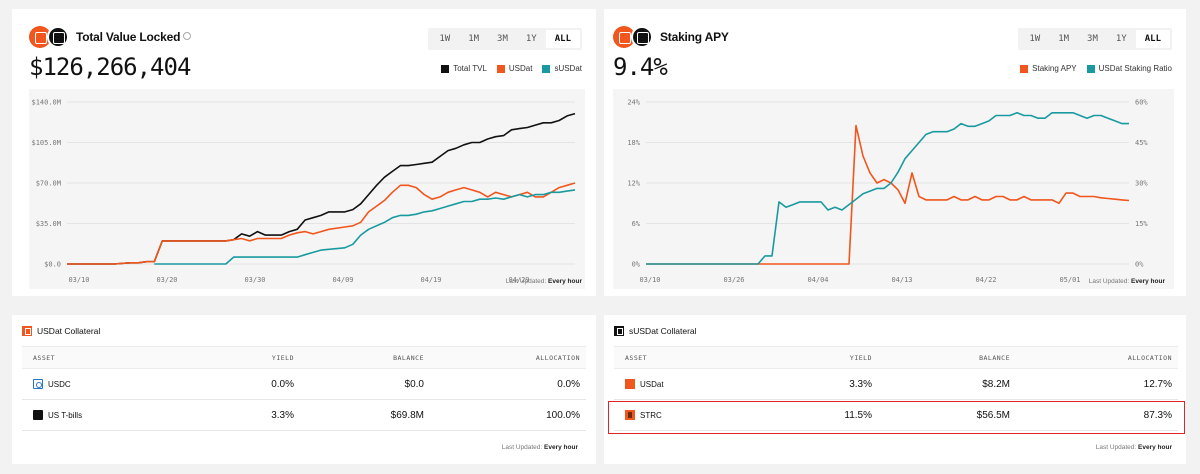 This screenshot has width=1200, height=474. I want to click on legend-label: USDat Staking Ratio, so click(1135, 68).